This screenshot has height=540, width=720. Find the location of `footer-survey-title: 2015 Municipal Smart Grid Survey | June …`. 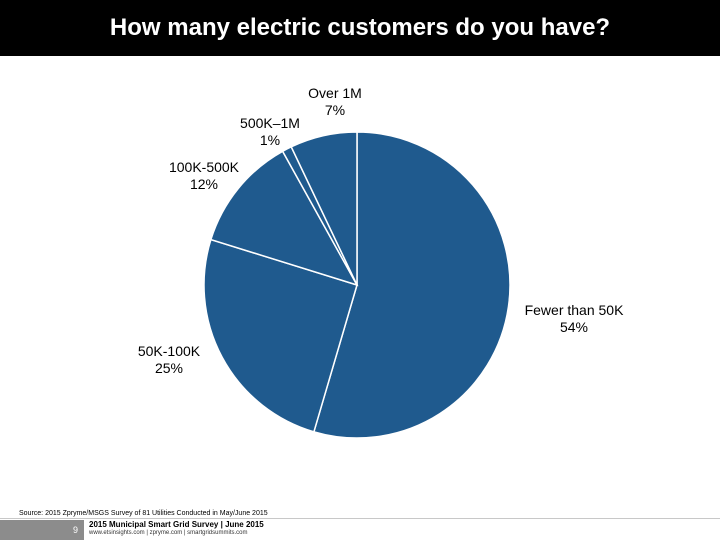

footer-survey-title: 2015 Municipal Smart Grid Survey | June … is located at coordinates (176, 524).